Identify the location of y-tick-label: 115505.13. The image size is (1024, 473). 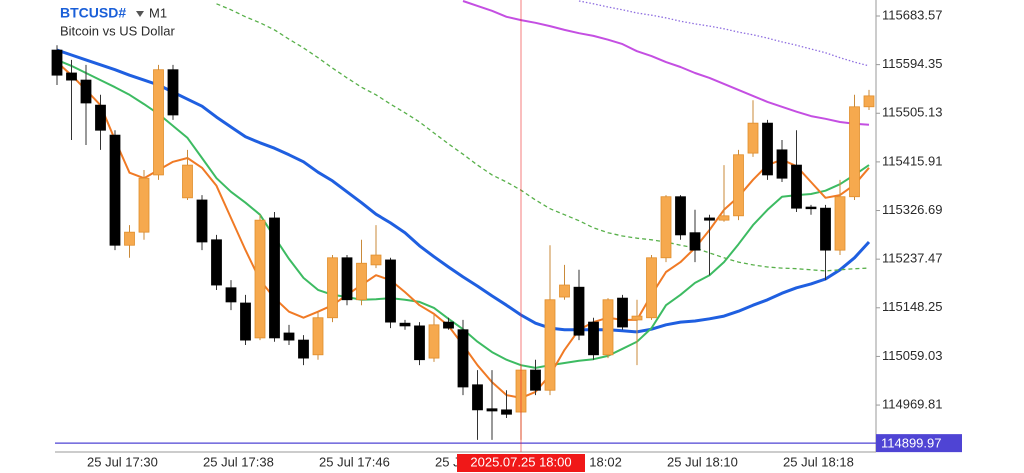
(912, 112).